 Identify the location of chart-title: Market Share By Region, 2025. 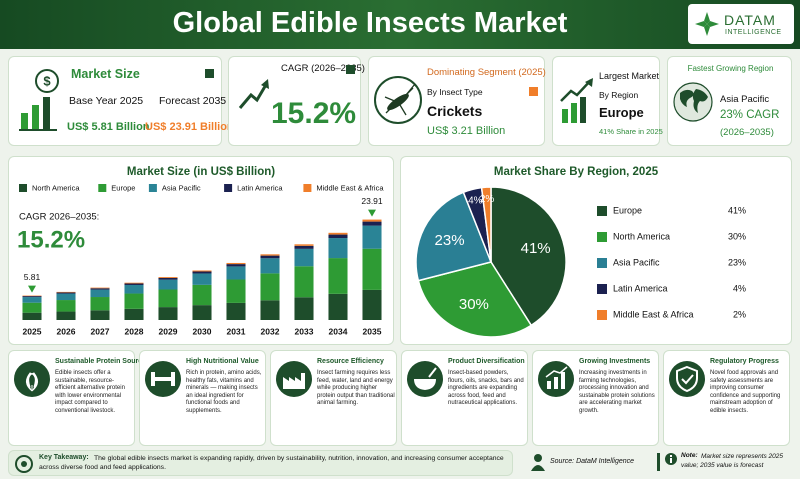
(576, 172).